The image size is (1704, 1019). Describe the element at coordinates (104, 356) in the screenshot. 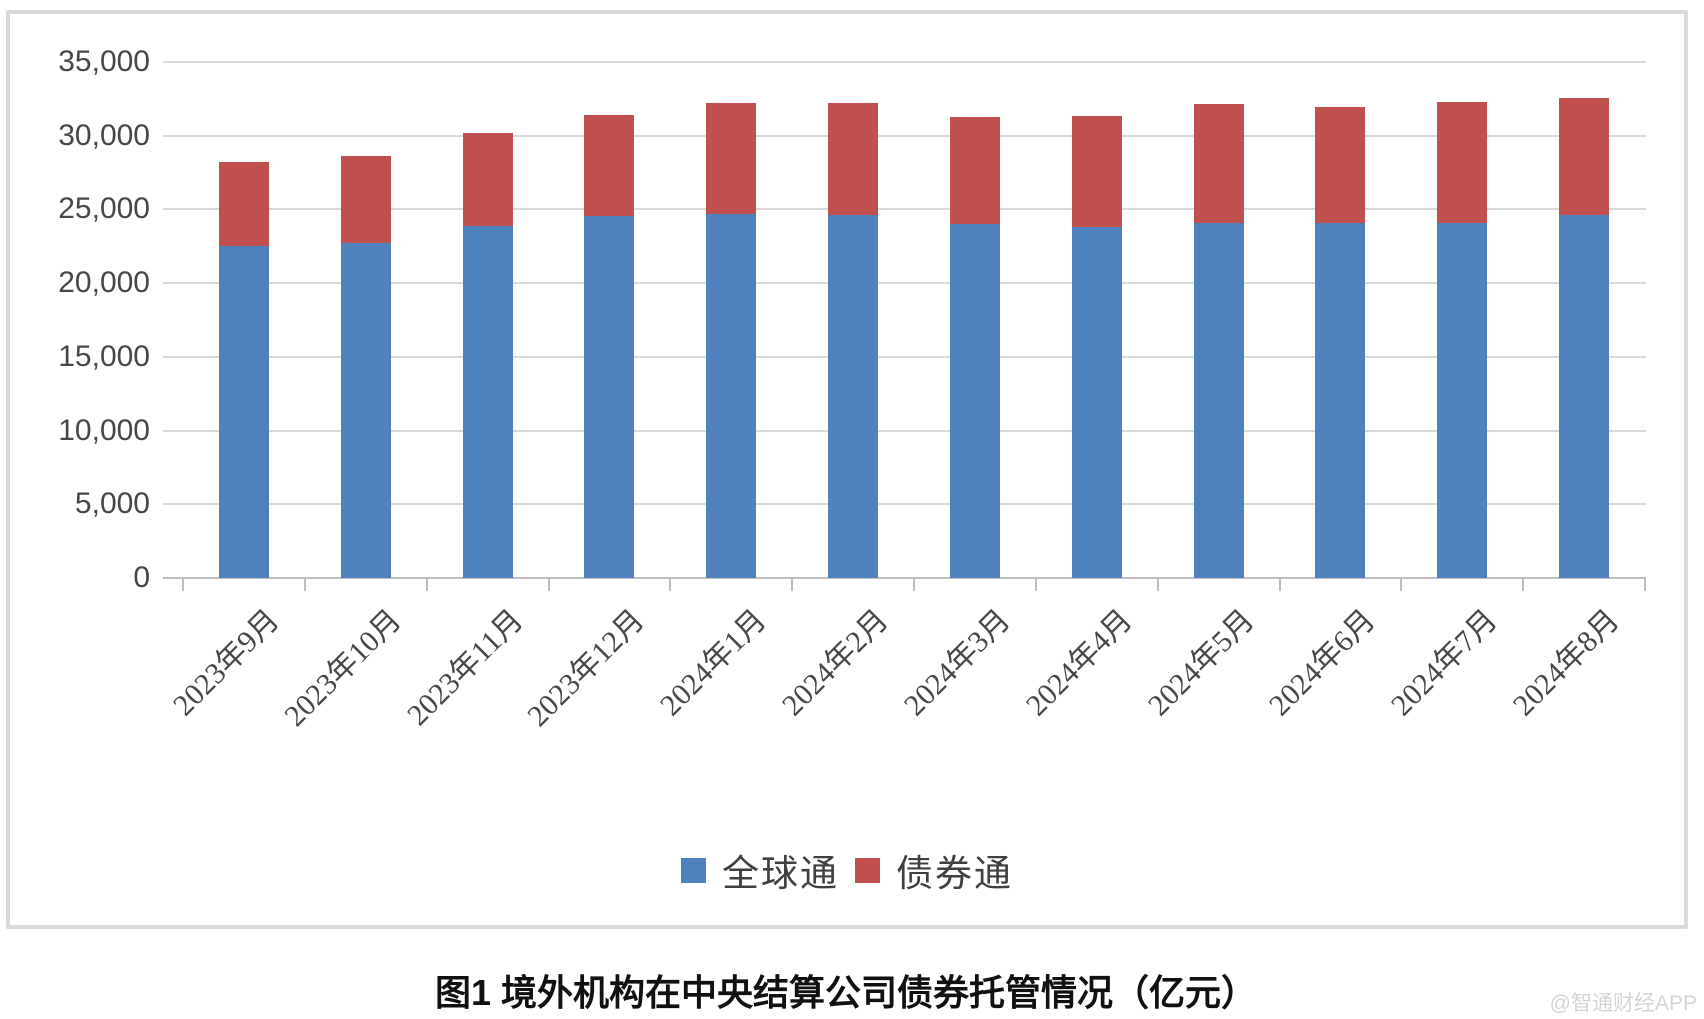

I see `y-axis-tick-label: 15,000` at that location.